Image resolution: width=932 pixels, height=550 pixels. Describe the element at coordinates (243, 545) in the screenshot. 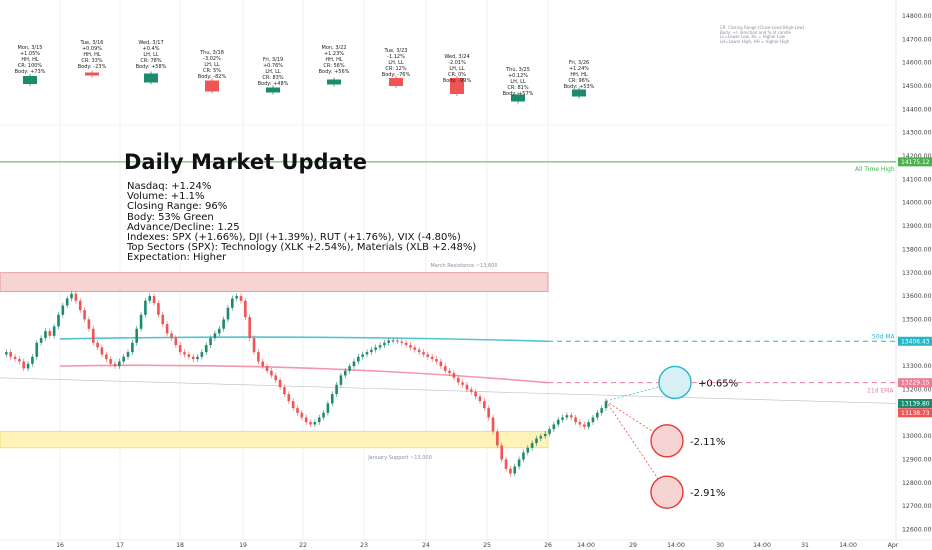

I see `time-tick-label: 19` at that location.